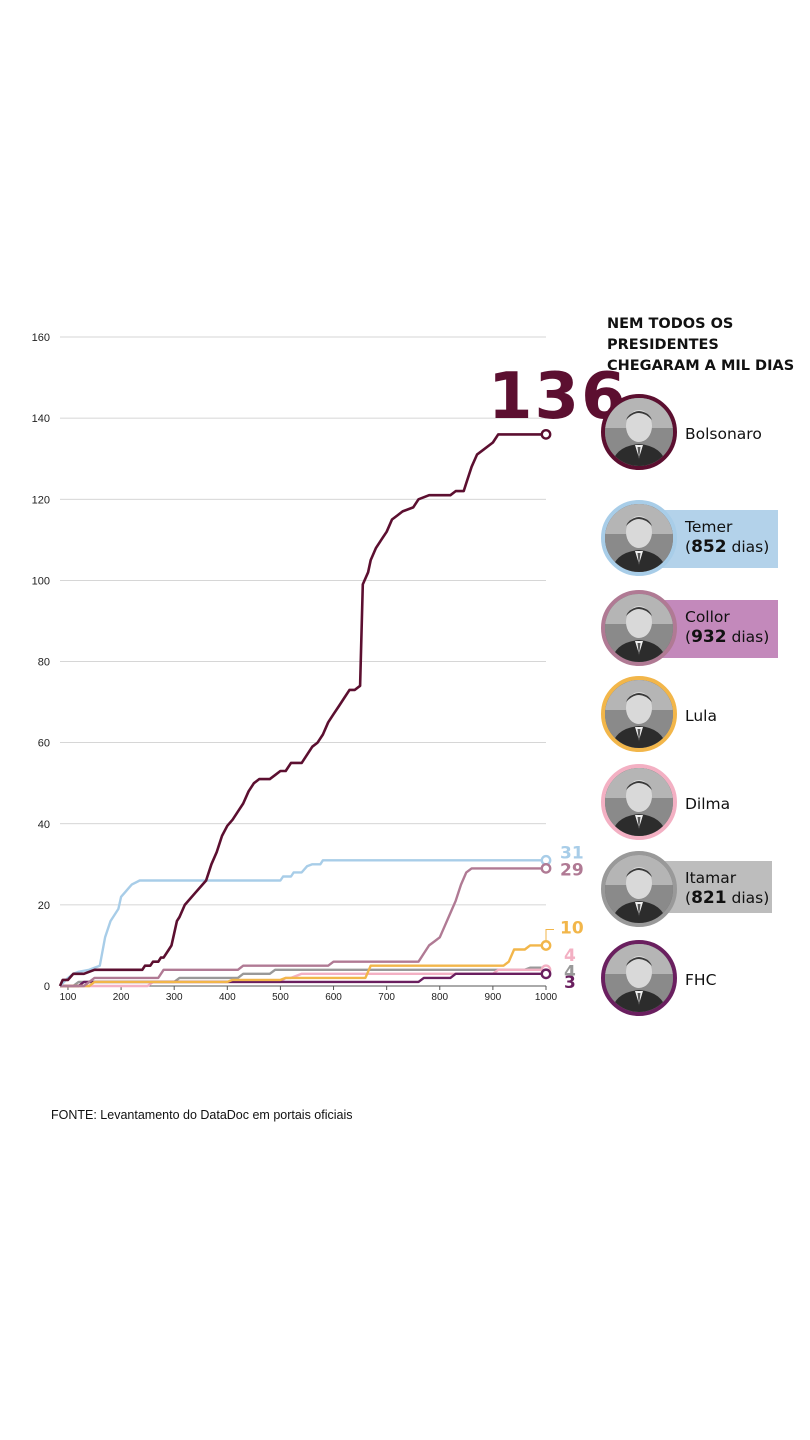 The width and height of the screenshot is (810, 1440). I want to click on days-text: (852 dias), so click(727, 547).